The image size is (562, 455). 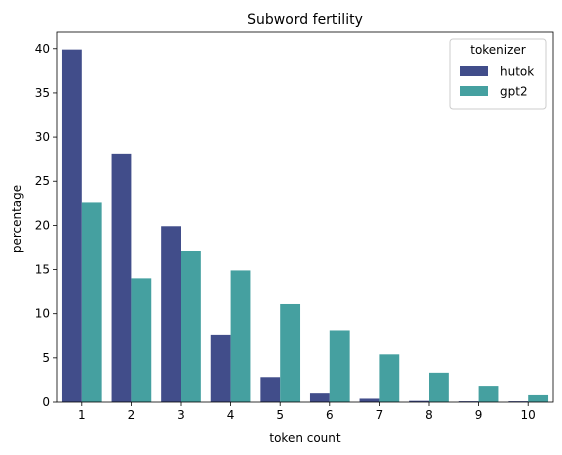 What do you see at coordinates (132, 415) in the screenshot?
I see `x-tick-label: 2` at bounding box center [132, 415].